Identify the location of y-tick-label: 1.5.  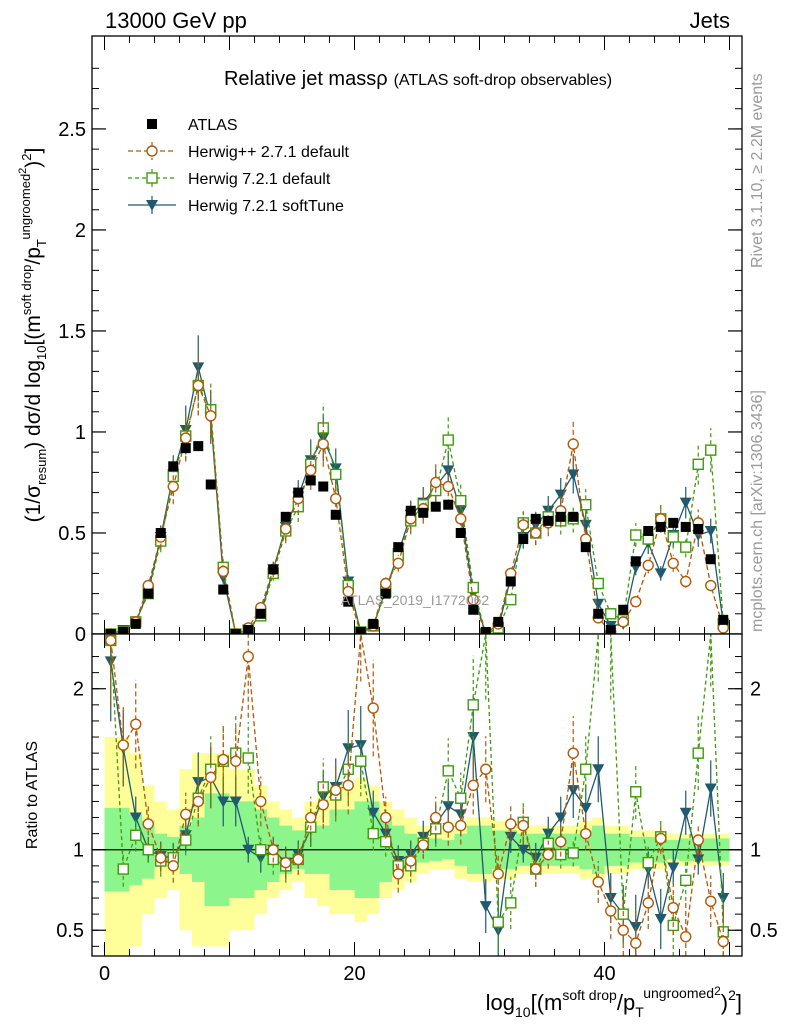
(72, 332).